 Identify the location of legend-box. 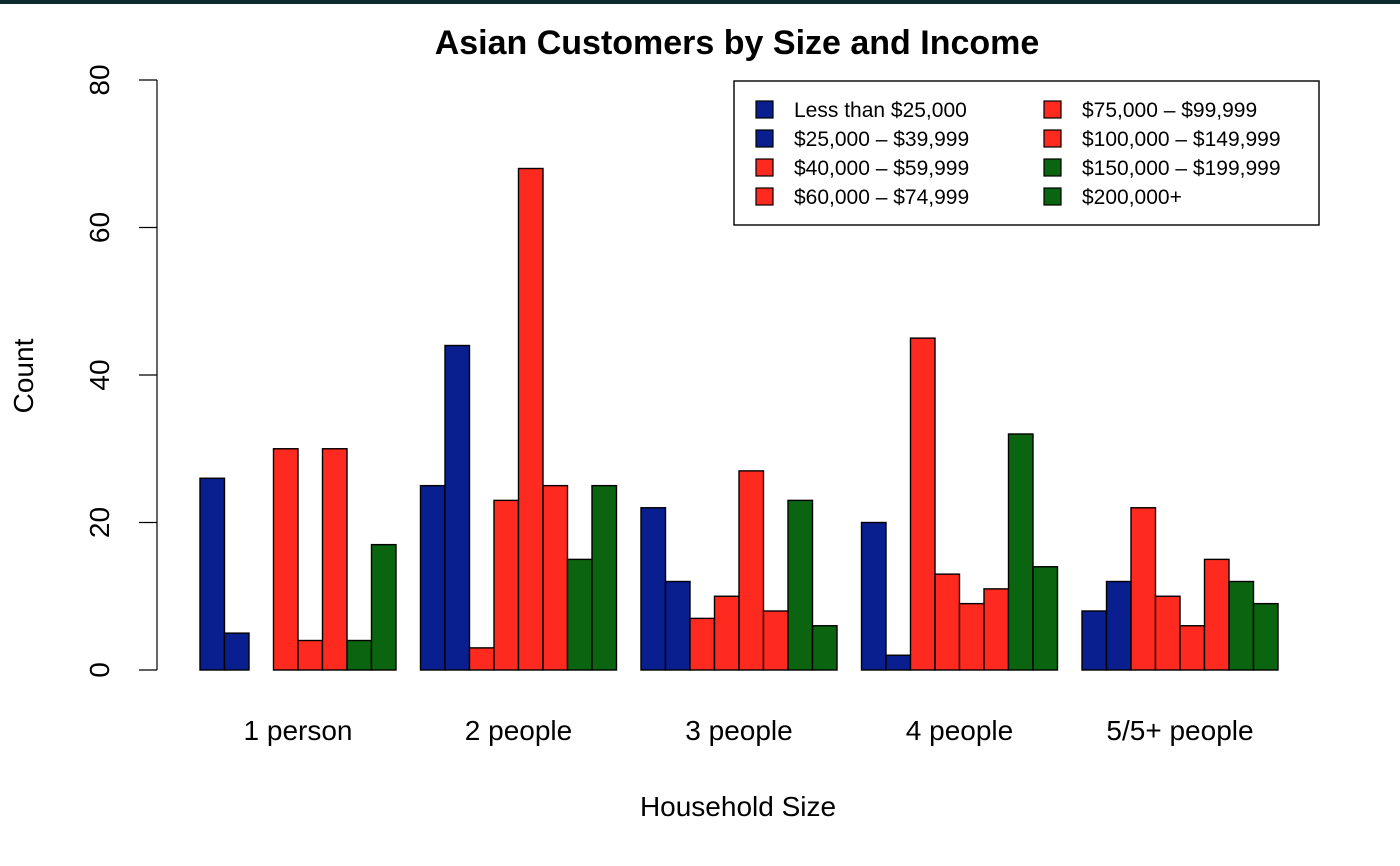
(1026, 153).